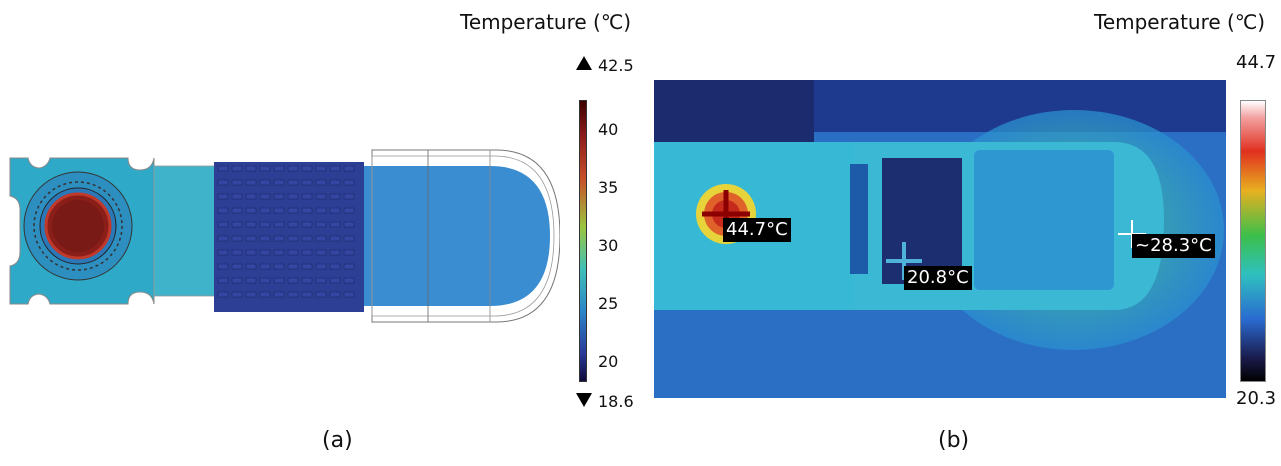  What do you see at coordinates (584, 63) in the screenshot?
I see `up-triangle-icon` at bounding box center [584, 63].